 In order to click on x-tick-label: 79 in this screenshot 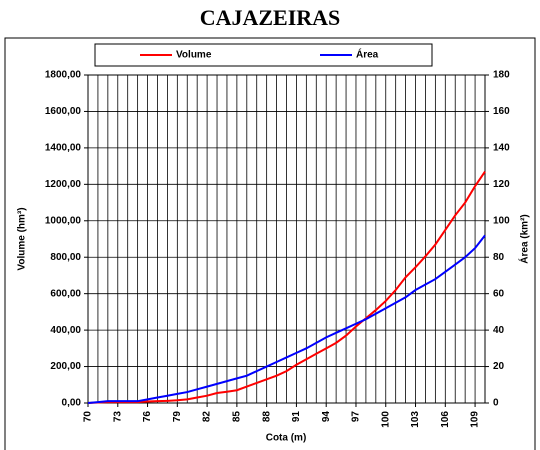, I will do `click(177, 417)`.